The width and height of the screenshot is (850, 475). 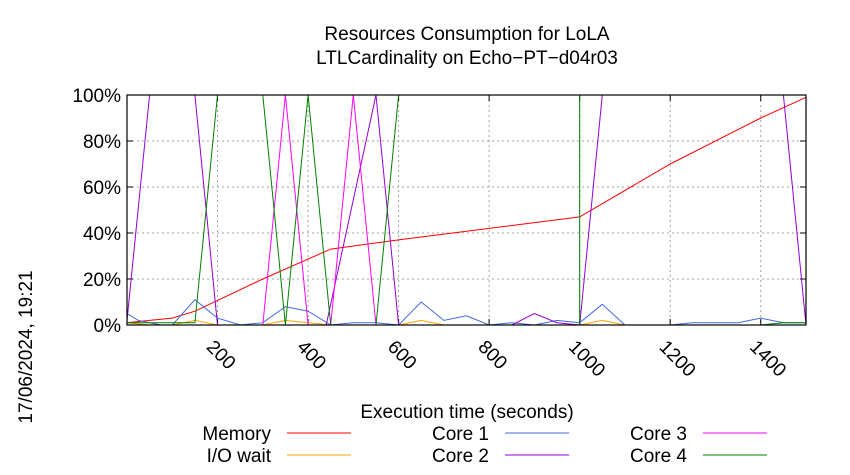 What do you see at coordinates (239, 456) in the screenshot?
I see `legend-label-i-o-wait: I/O wait` at bounding box center [239, 456].